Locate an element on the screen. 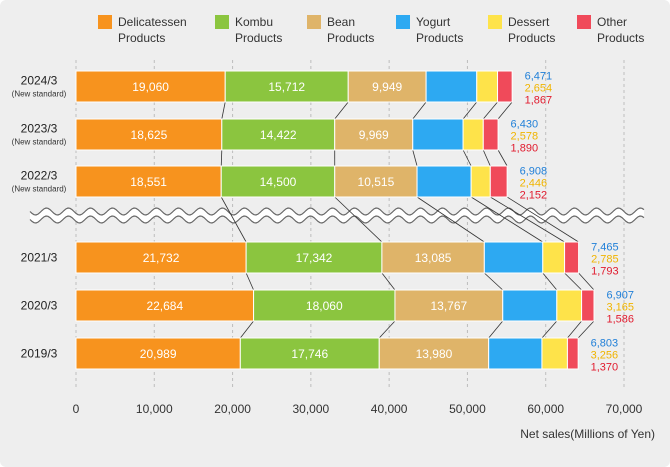 The height and width of the screenshot is (467, 670). axis-break is located at coordinates (337, 215).